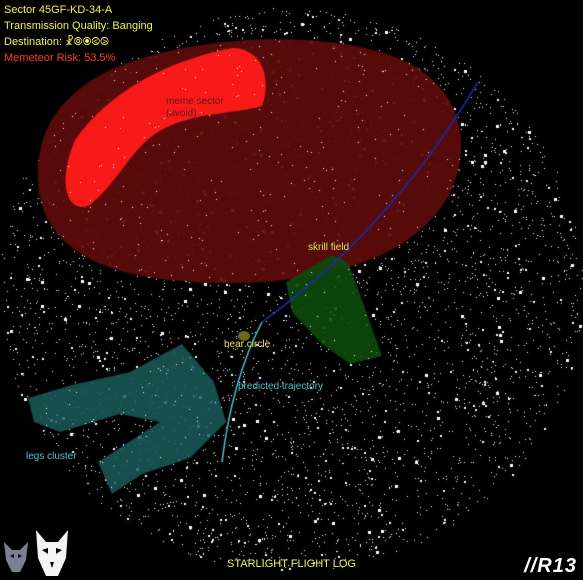 Image resolution: width=583 pixels, height=580 pixels. What do you see at coordinates (280, 387) in the screenshot?
I see `predicted-trajectory-label: predicted trajectory` at bounding box center [280, 387].